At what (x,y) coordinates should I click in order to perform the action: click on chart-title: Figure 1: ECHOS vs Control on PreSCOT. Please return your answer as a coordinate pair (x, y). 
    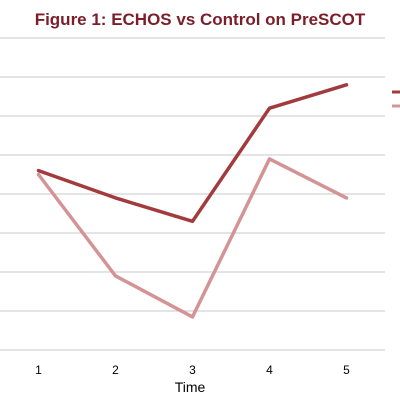
    Looking at the image, I should click on (200, 19).